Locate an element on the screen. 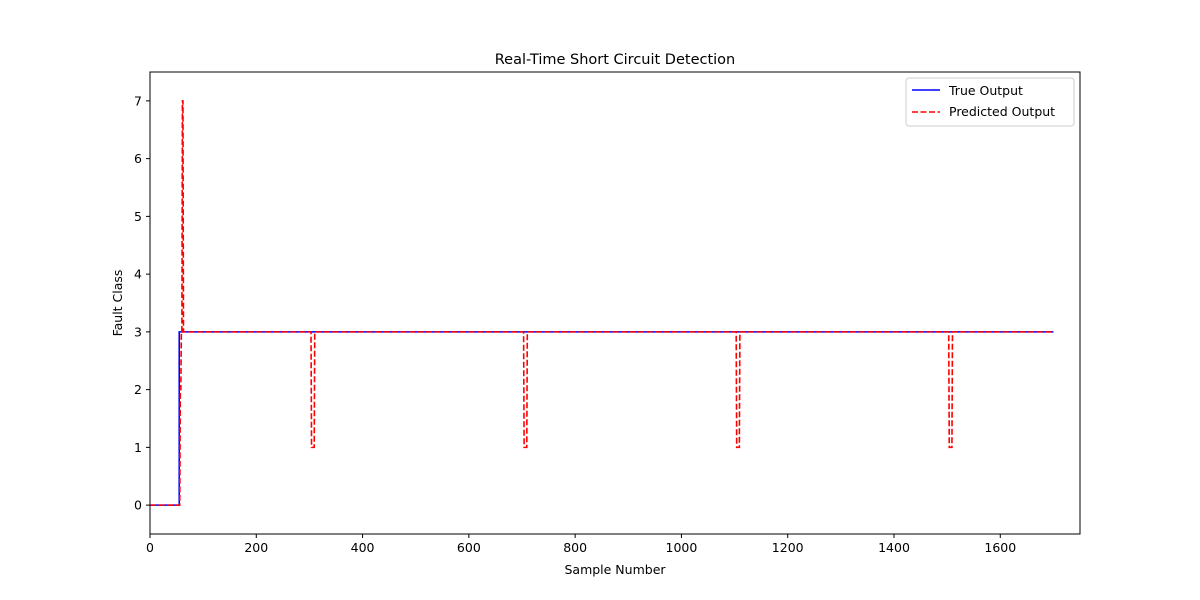  y-tick-label: 5 is located at coordinates (138, 216).